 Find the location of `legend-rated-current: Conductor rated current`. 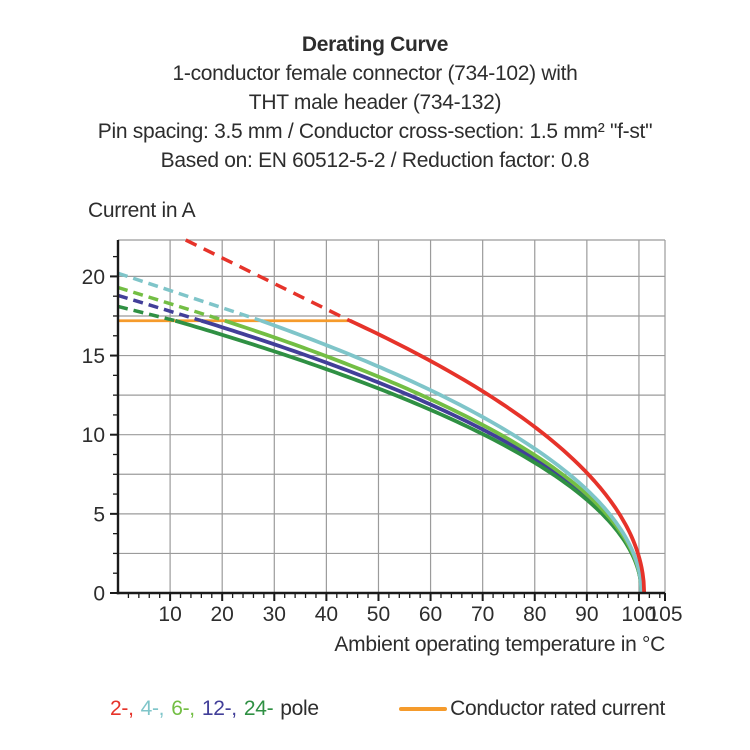

legend-rated-current: Conductor rated current is located at coordinates (532, 709).